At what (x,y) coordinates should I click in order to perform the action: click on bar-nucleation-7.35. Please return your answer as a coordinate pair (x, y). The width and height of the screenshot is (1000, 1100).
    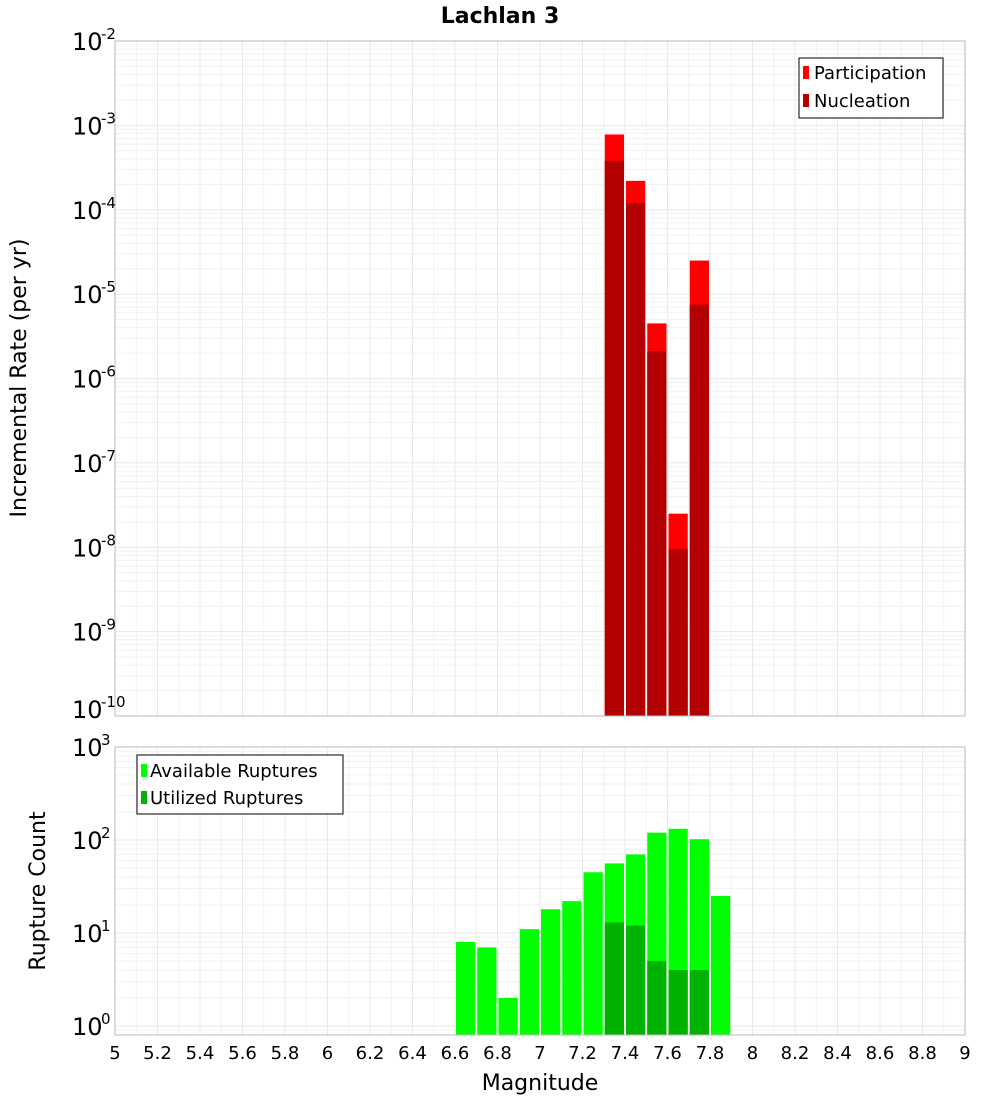
    Looking at the image, I should click on (614, 438).